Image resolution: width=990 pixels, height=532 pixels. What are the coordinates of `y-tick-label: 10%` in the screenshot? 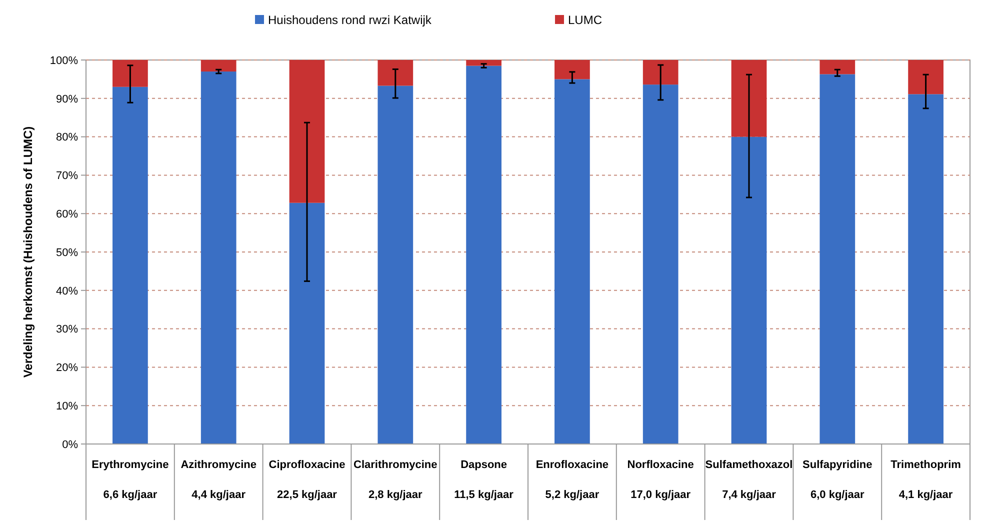 It's located at (67, 406).